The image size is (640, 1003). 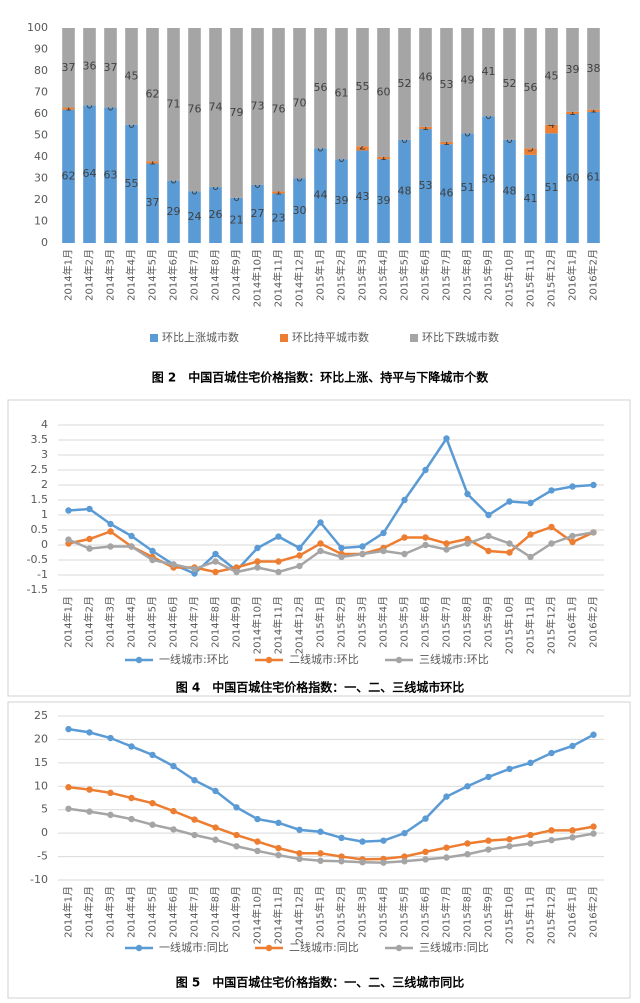 What do you see at coordinates (363, 196) in the screenshot?
I see `data-label: 43` at bounding box center [363, 196].